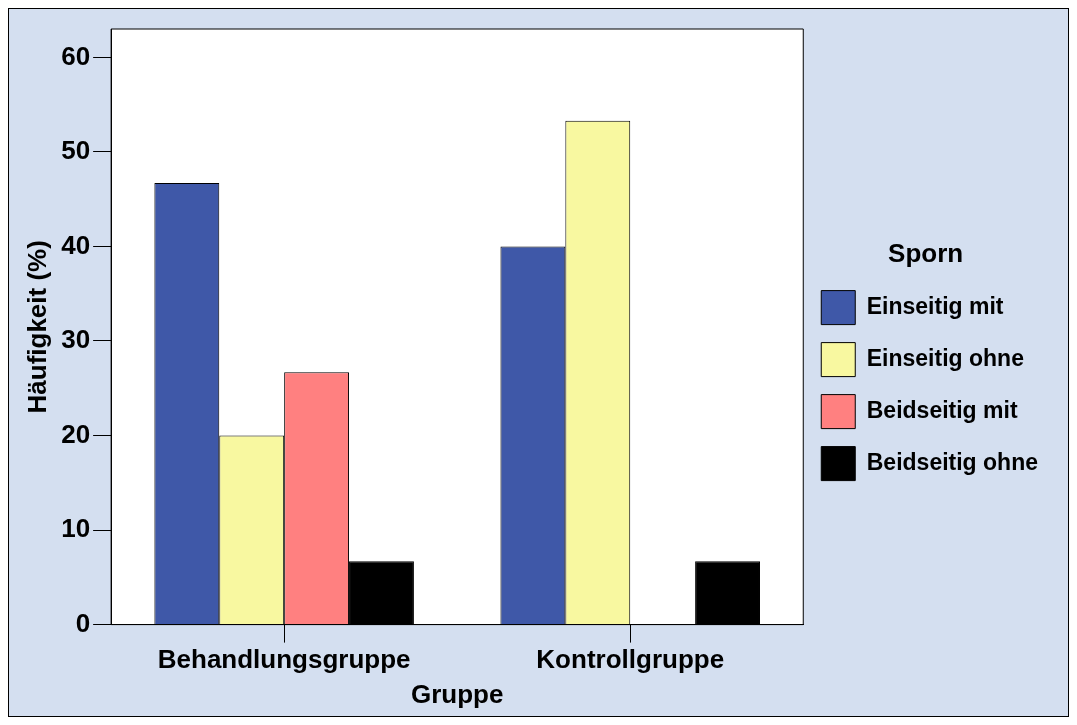 This screenshot has height=725, width=1077. I want to click on legend-label: Beidseitig mit, so click(942, 409).